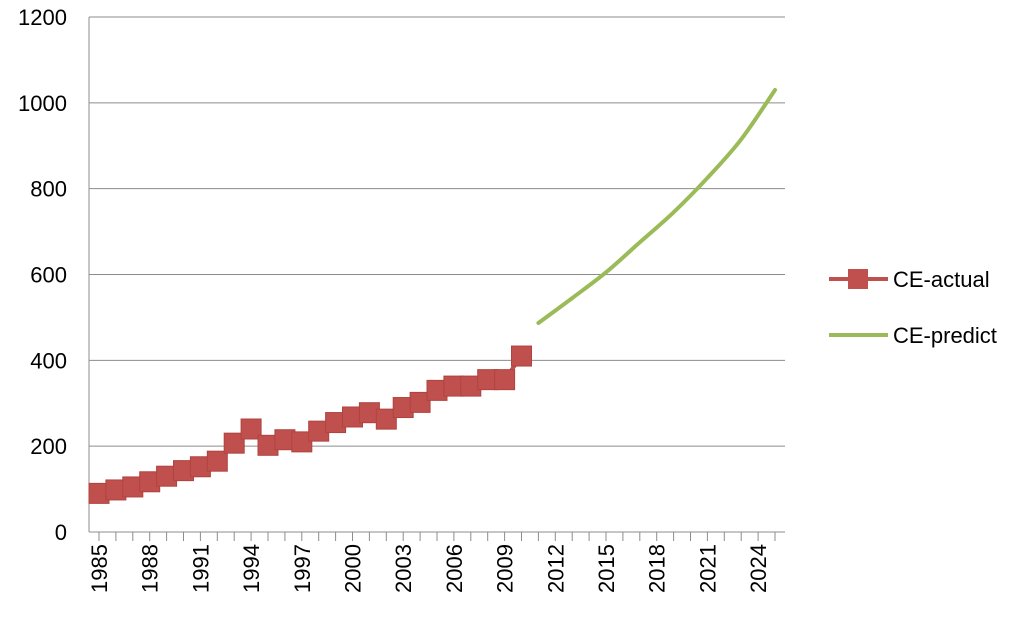  What do you see at coordinates (941, 279) in the screenshot?
I see `legend-label: CE-actual` at bounding box center [941, 279].